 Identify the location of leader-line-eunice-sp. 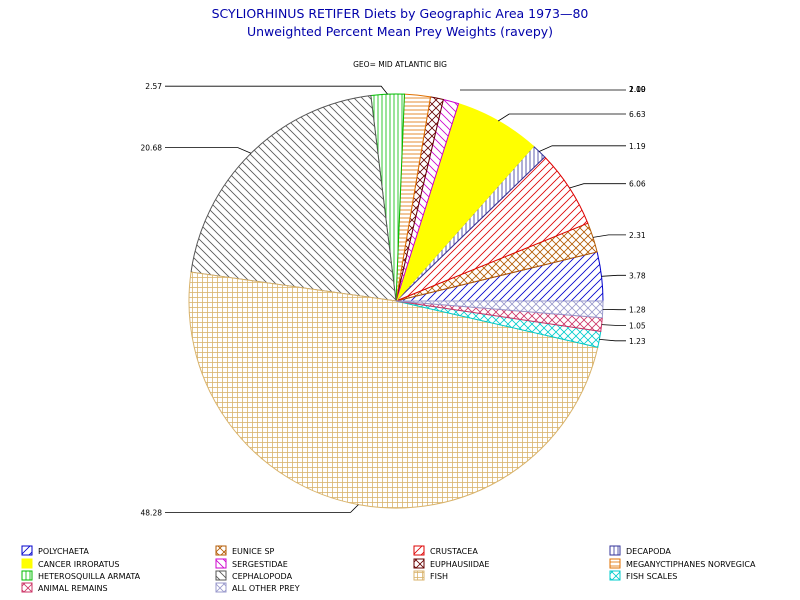
(609, 236).